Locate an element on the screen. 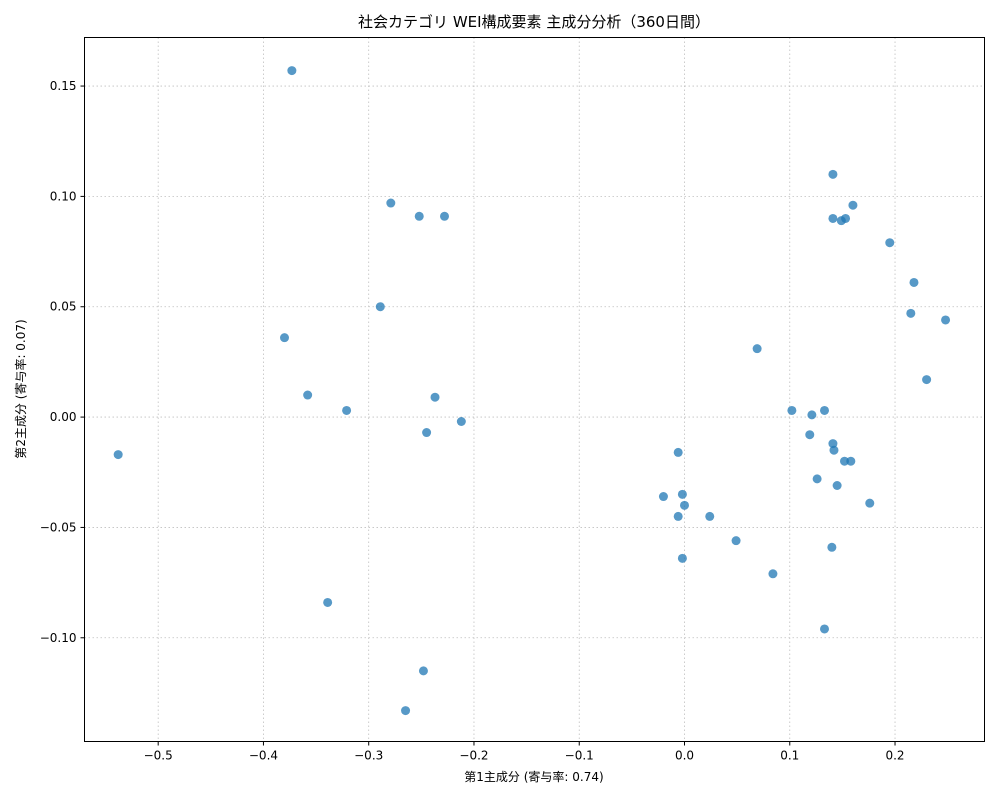  y-axis-label: 第2主成分 (寄与率: 0.07) is located at coordinates (20, 388).